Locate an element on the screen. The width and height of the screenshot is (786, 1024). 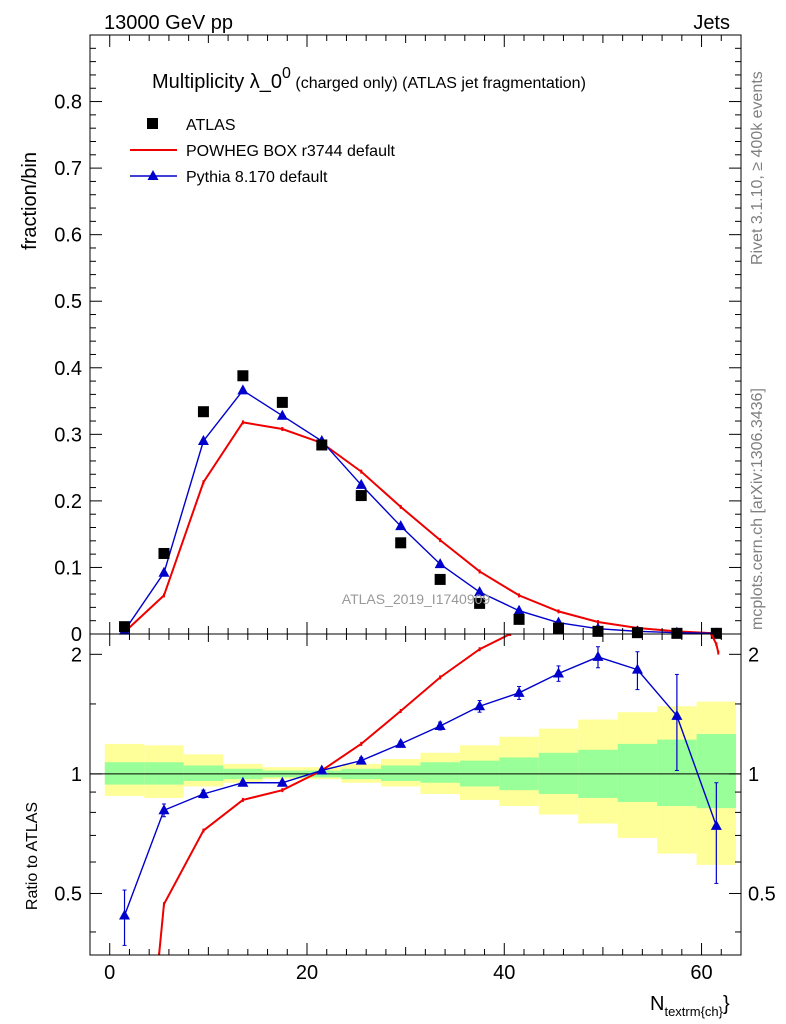
powheg-ratio-line is located at coordinates (334, 794).